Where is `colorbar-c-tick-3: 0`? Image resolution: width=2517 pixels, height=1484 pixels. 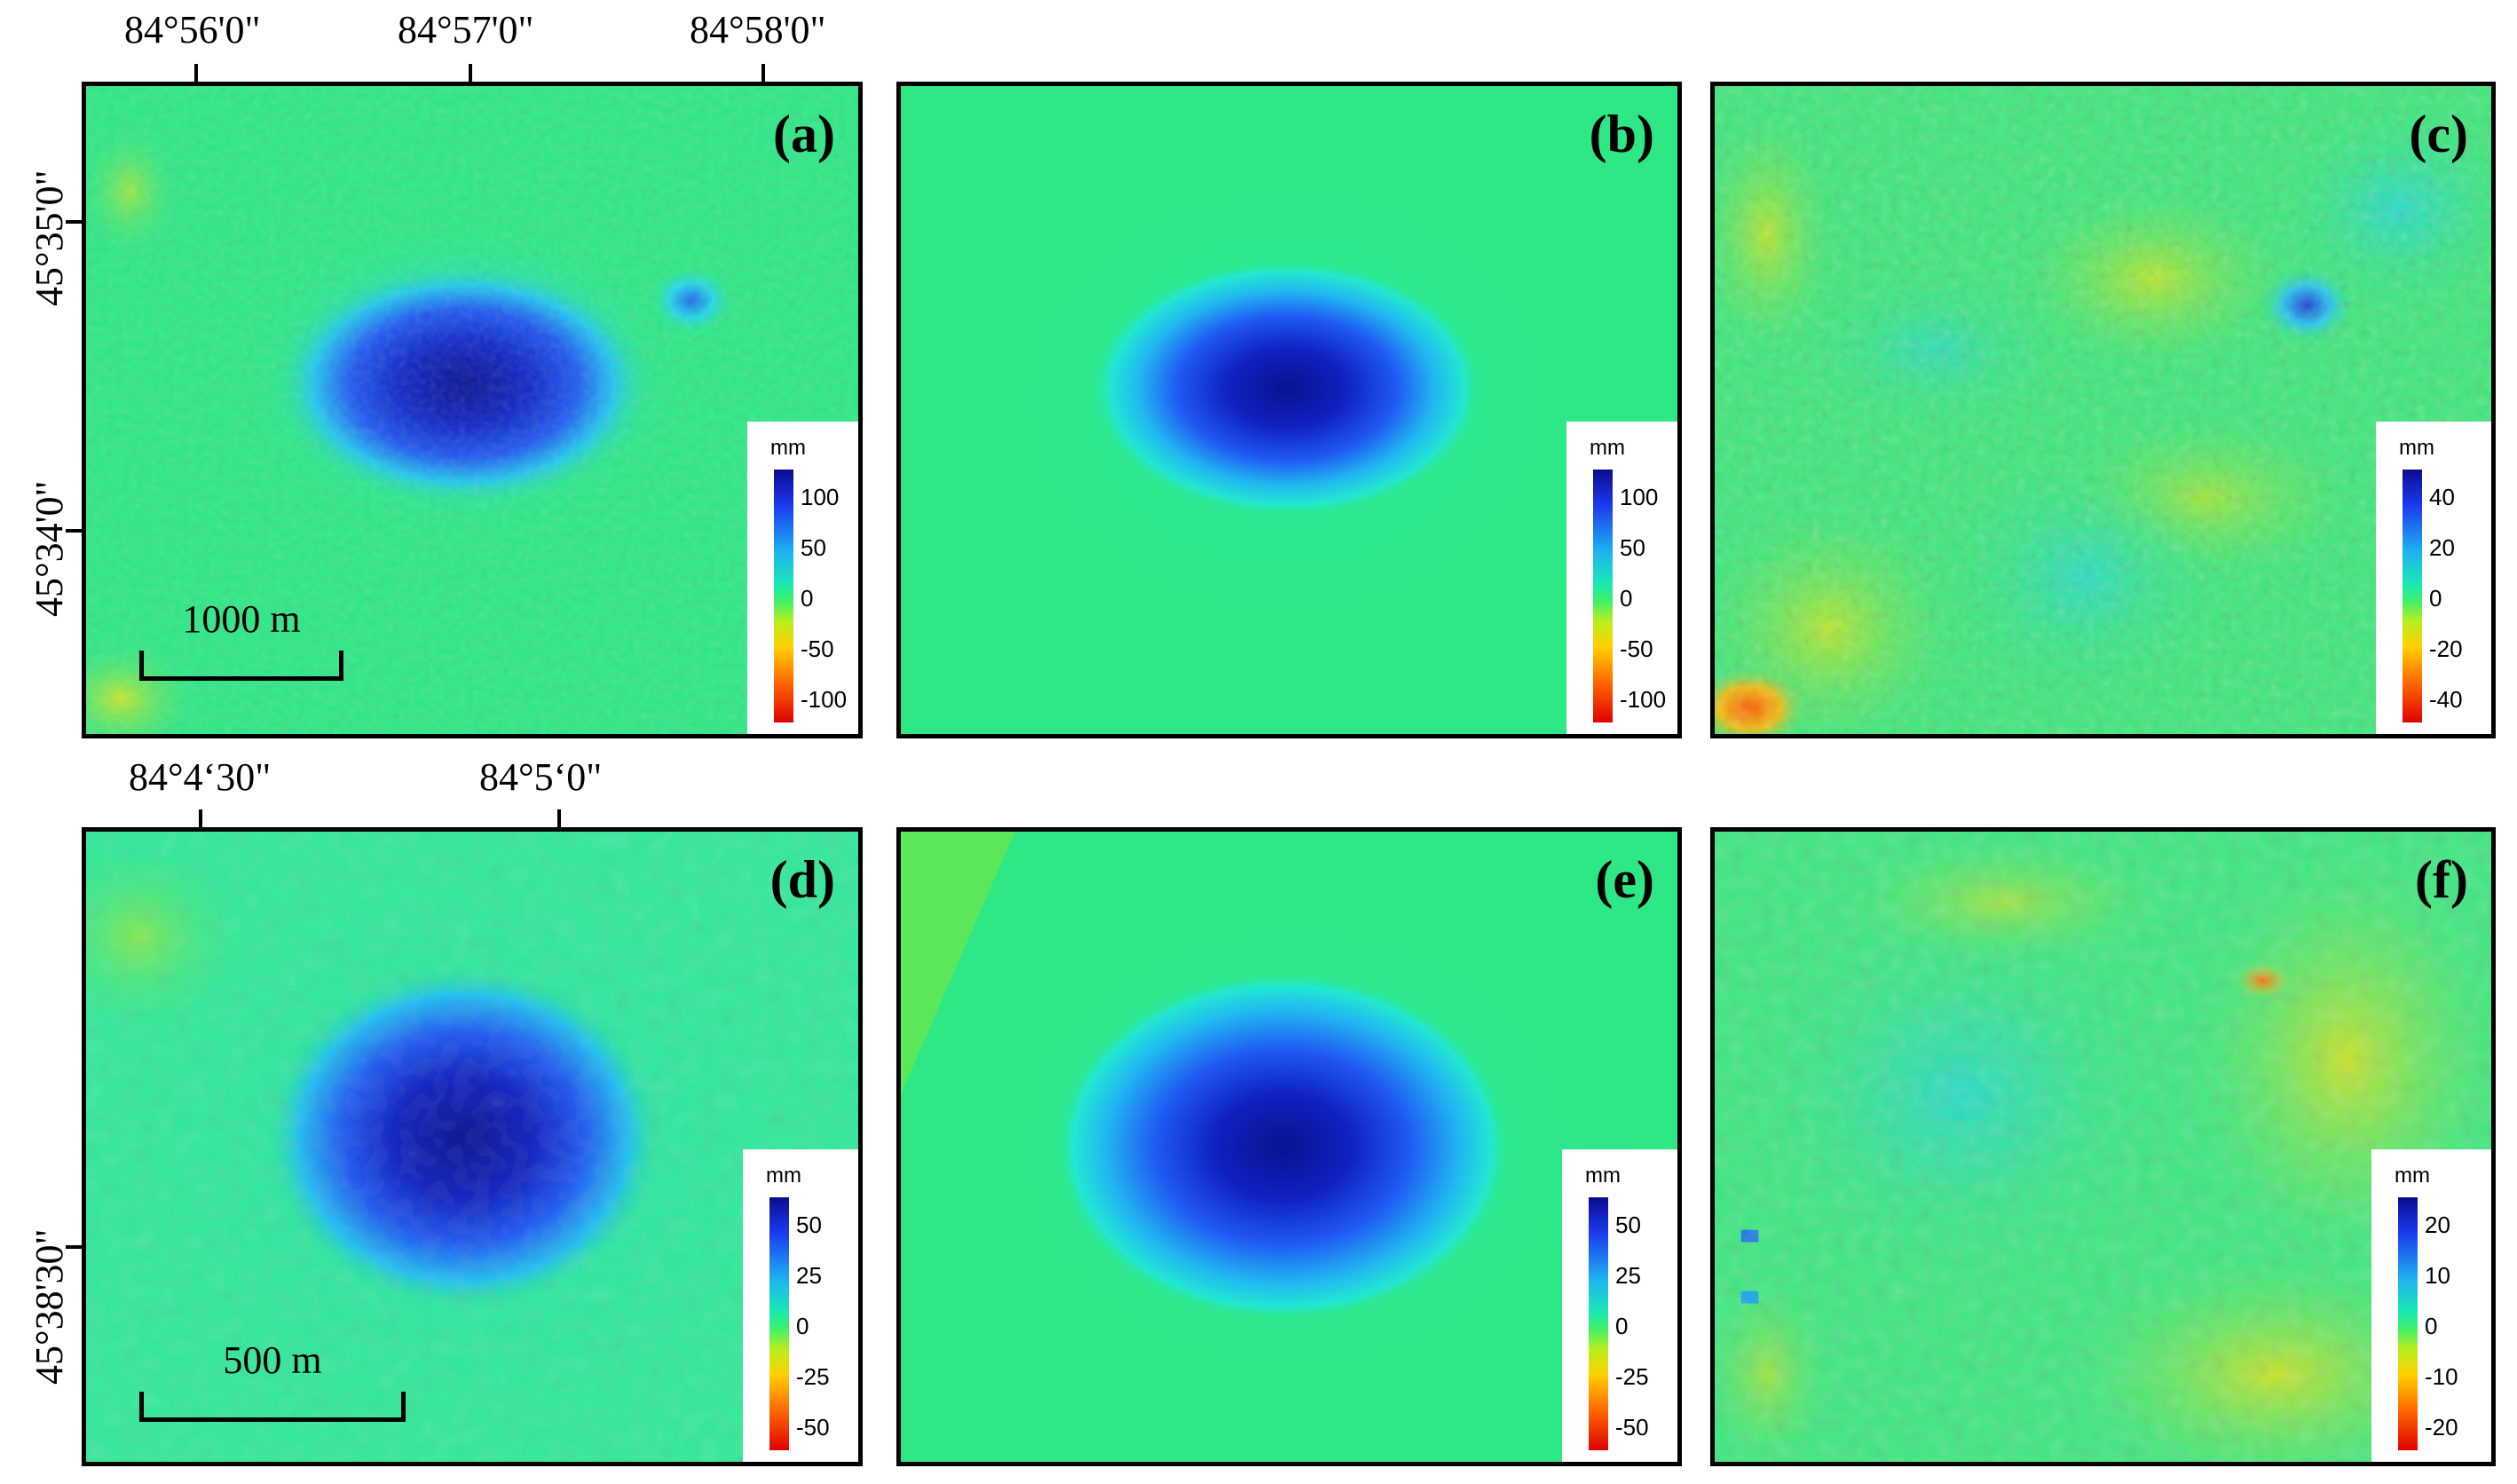 colorbar-c-tick-3: 0 is located at coordinates (2435, 599).